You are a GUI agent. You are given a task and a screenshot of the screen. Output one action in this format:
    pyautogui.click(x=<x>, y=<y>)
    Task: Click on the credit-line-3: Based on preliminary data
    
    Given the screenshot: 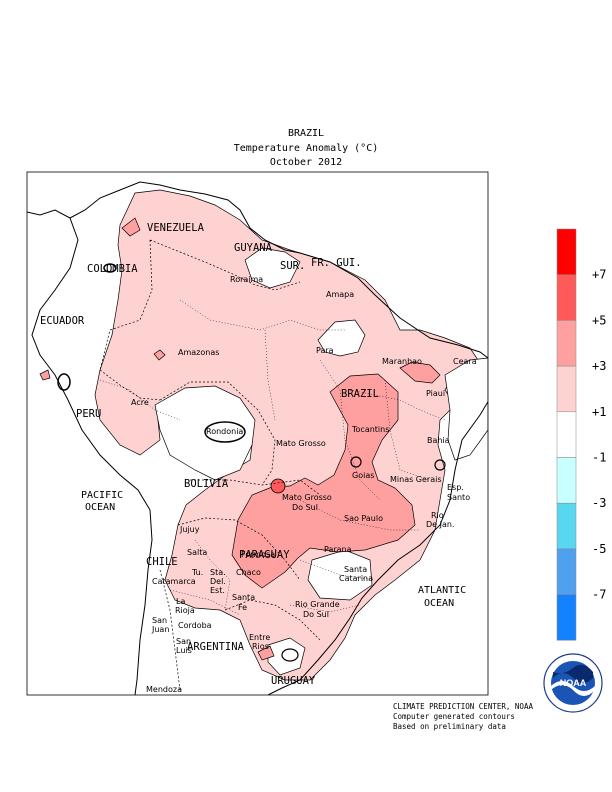 What is the action you would take?
    pyautogui.click(x=449, y=726)
    